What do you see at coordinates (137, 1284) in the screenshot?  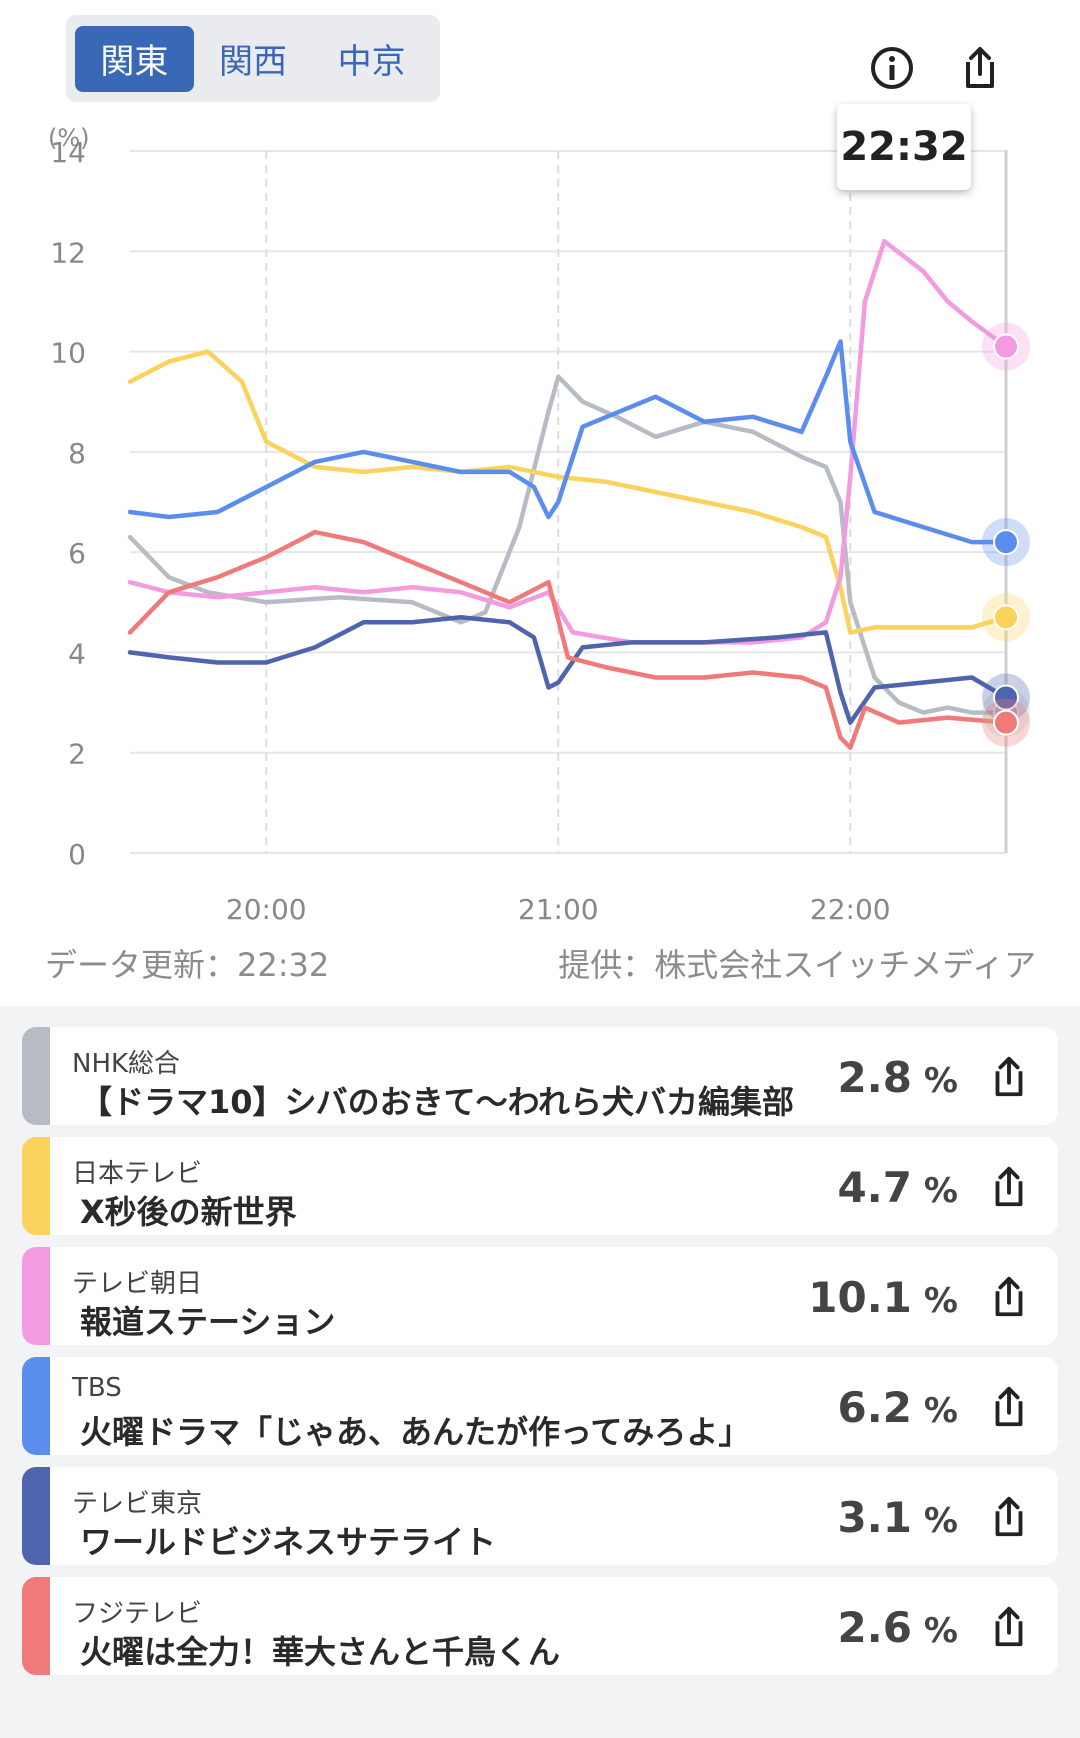 I see `station-name: テレビ朝日` at bounding box center [137, 1284].